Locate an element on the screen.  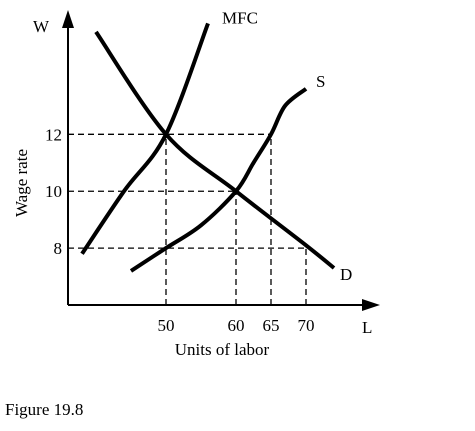
x-axis-arrow-icon is located at coordinates (371, 305).